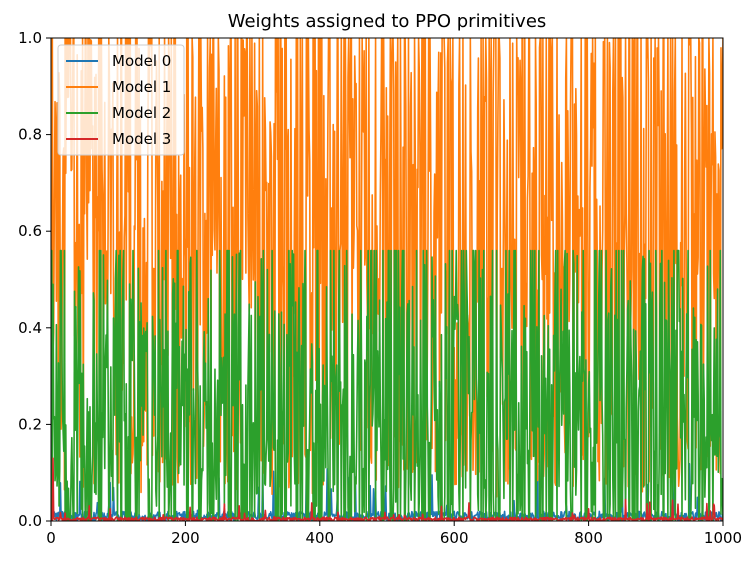 Image resolution: width=755 pixels, height=567 pixels. I want to click on y-tick-label: 0.6, so click(30, 231).